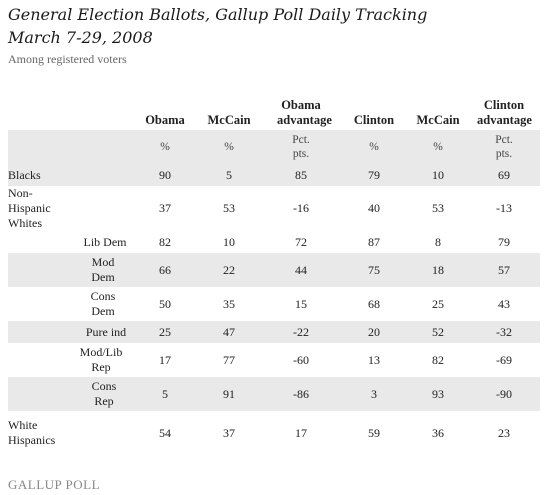 The height and width of the screenshot is (495, 548). What do you see at coordinates (103, 269) in the screenshot?
I see `row-label: Mod Dem` at bounding box center [103, 269].